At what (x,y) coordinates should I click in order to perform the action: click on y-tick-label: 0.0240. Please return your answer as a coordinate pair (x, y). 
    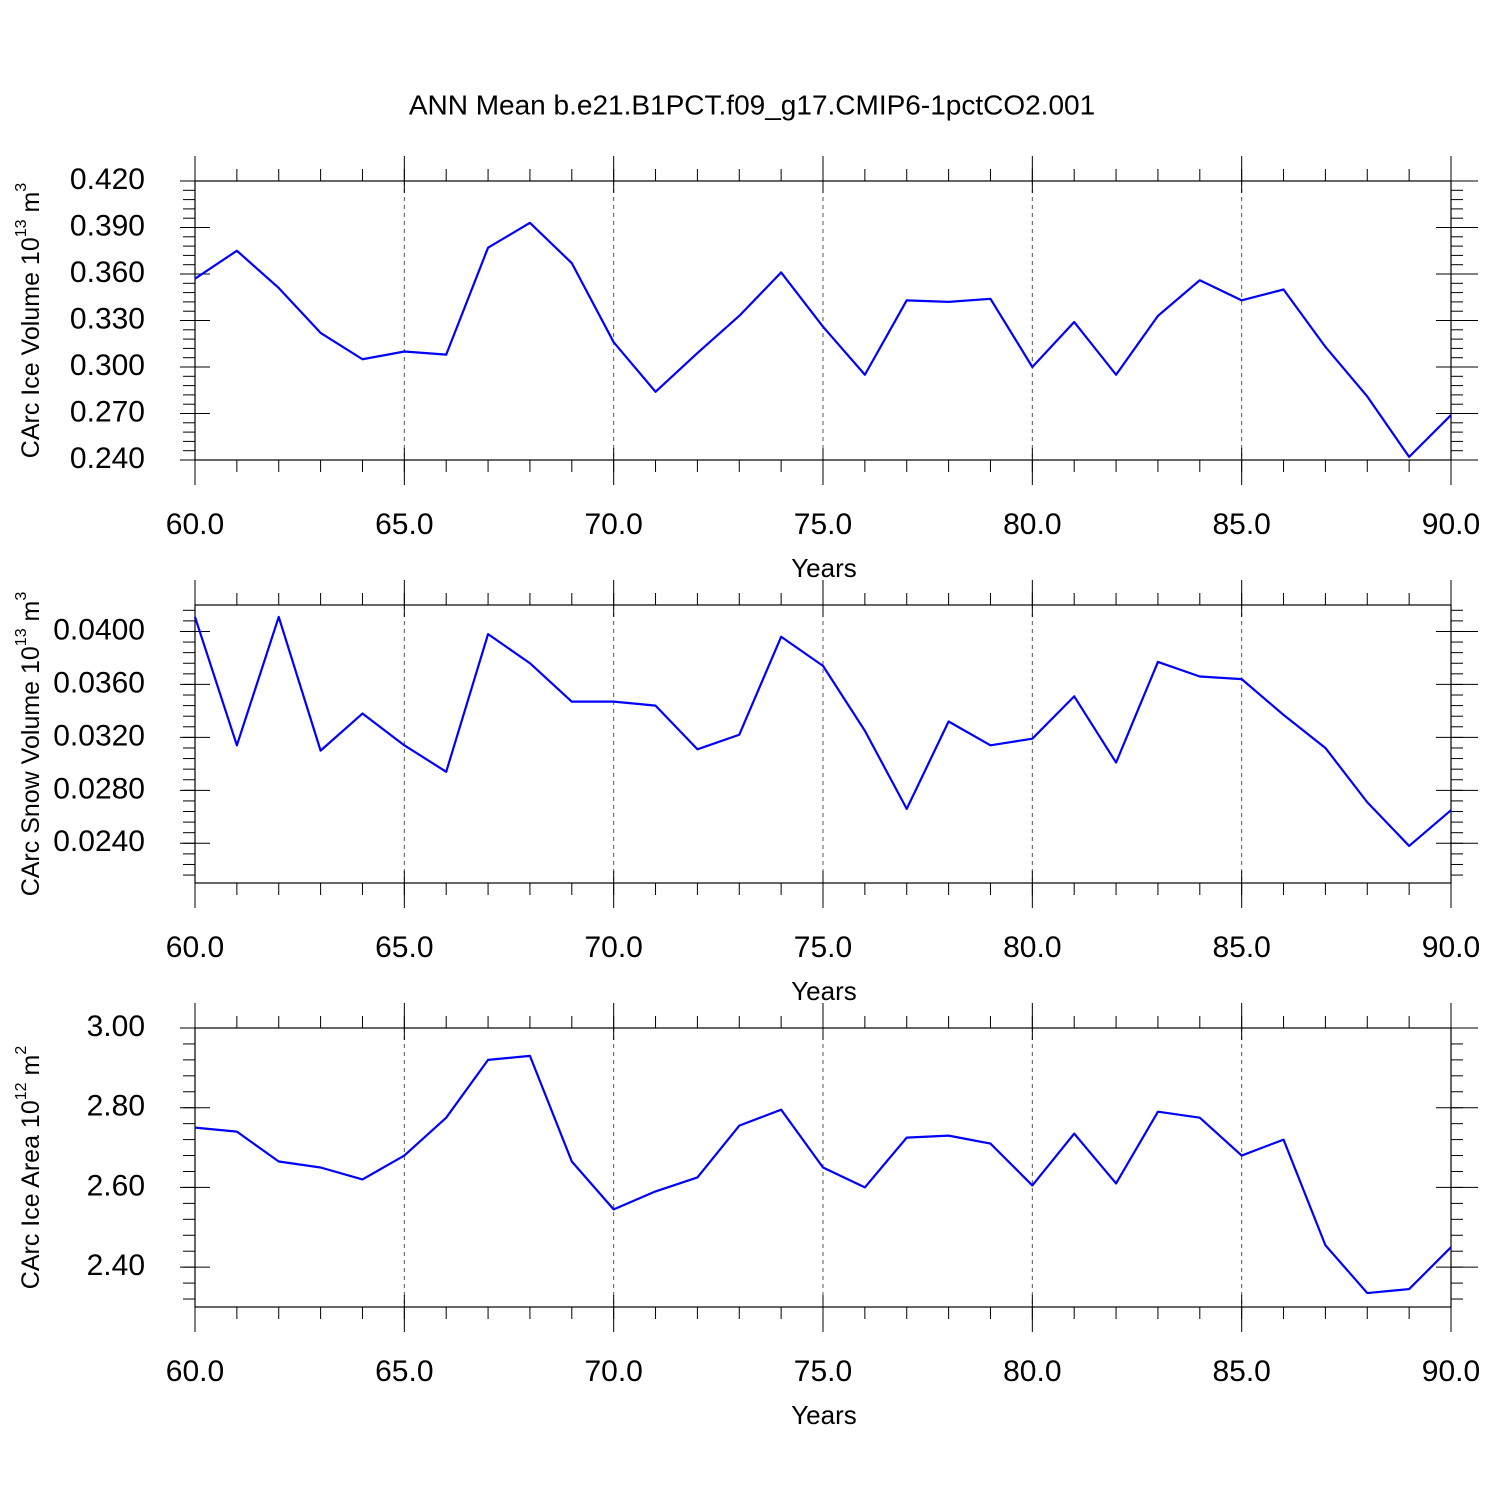
    Looking at the image, I should click on (99, 841).